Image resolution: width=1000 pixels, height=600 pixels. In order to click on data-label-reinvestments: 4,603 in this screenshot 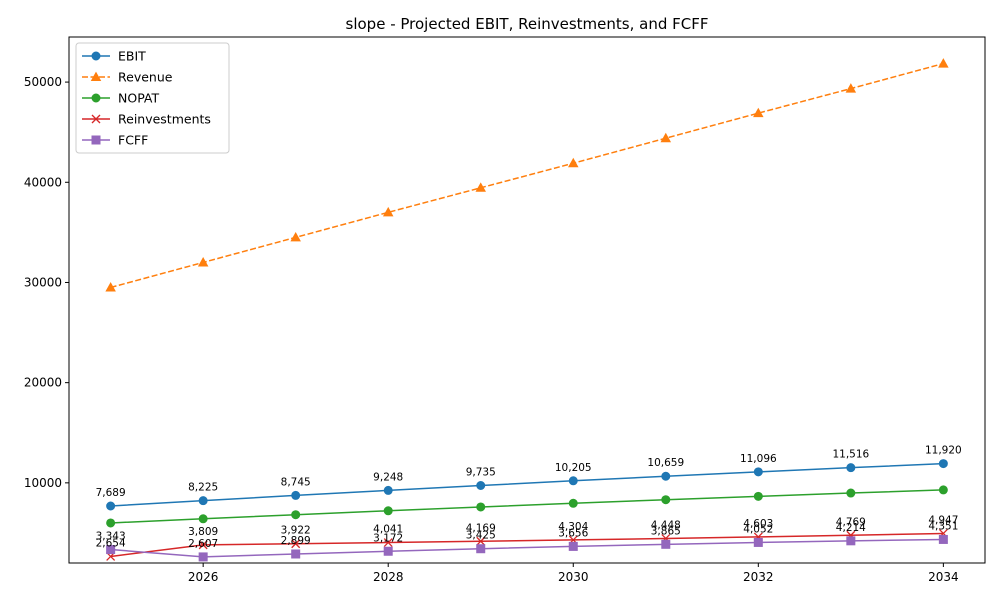, I will do `click(758, 524)`.